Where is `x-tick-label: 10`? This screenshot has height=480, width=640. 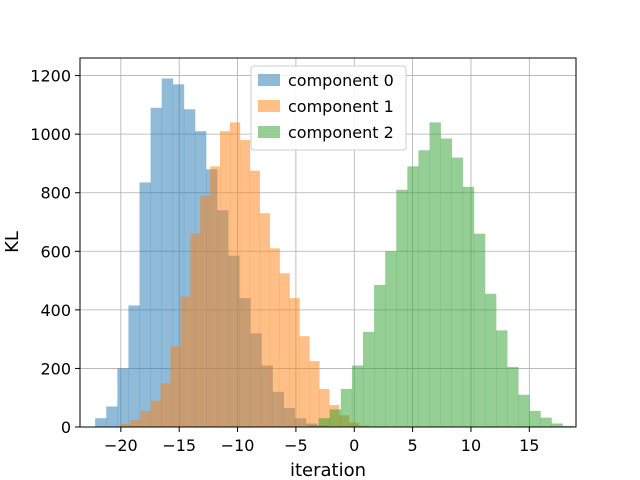
x-tick-label: 10 is located at coordinates (471, 445).